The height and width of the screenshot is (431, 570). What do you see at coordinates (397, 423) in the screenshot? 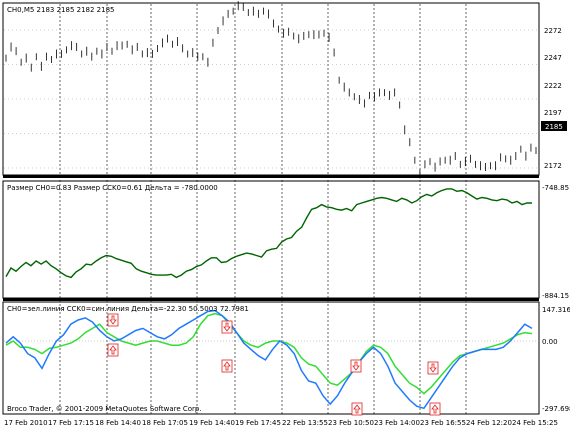
I see `time-tick-label: 23 Feb 14:00` at bounding box center [397, 423].